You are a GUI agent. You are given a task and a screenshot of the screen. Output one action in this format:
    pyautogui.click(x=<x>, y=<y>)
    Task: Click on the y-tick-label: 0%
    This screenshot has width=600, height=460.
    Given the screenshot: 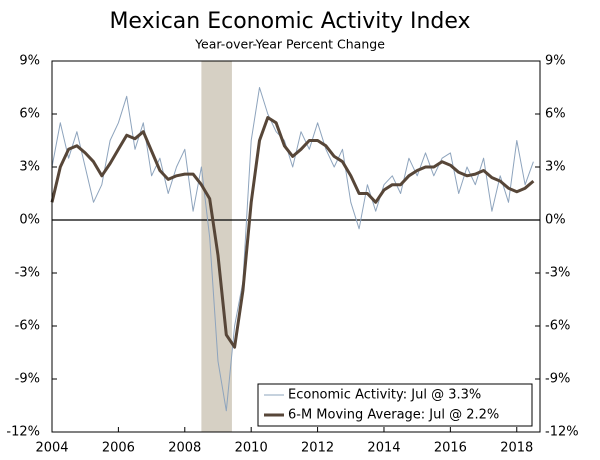 What is the action you would take?
    pyautogui.click(x=29, y=220)
    